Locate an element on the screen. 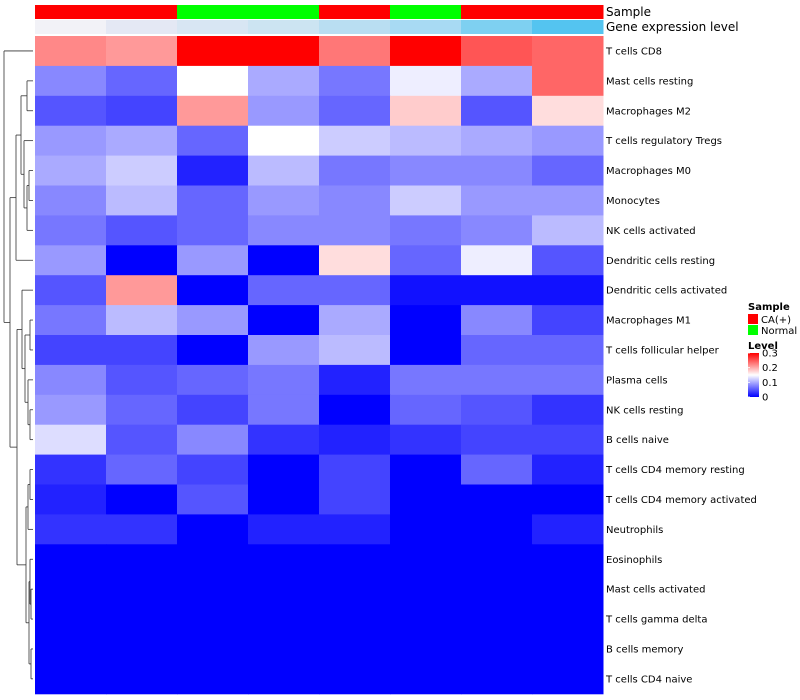 The height and width of the screenshot is (700, 800). level-tick-label: 0.3 is located at coordinates (770, 354).